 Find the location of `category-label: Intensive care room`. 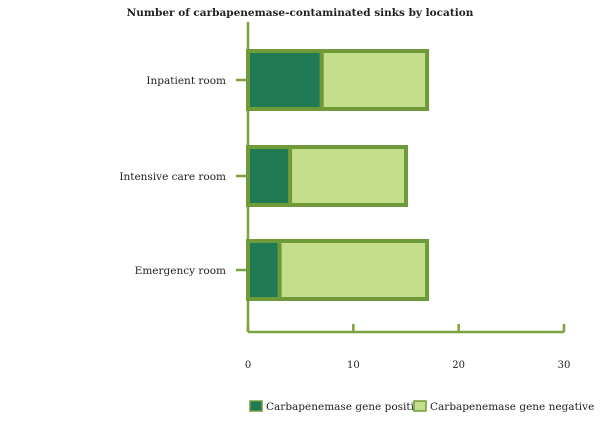

category-label: Intensive care room is located at coordinates (172, 177).